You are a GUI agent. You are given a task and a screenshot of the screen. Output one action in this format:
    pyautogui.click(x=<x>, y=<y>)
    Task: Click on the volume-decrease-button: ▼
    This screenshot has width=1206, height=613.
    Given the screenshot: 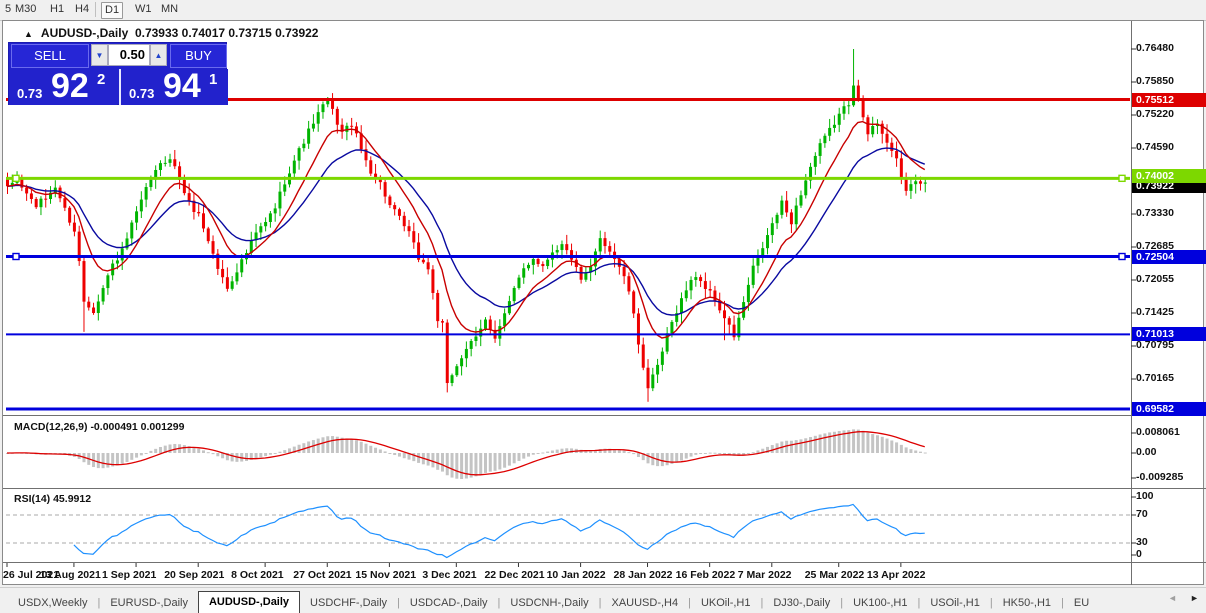 What is the action you would take?
    pyautogui.click(x=99, y=55)
    